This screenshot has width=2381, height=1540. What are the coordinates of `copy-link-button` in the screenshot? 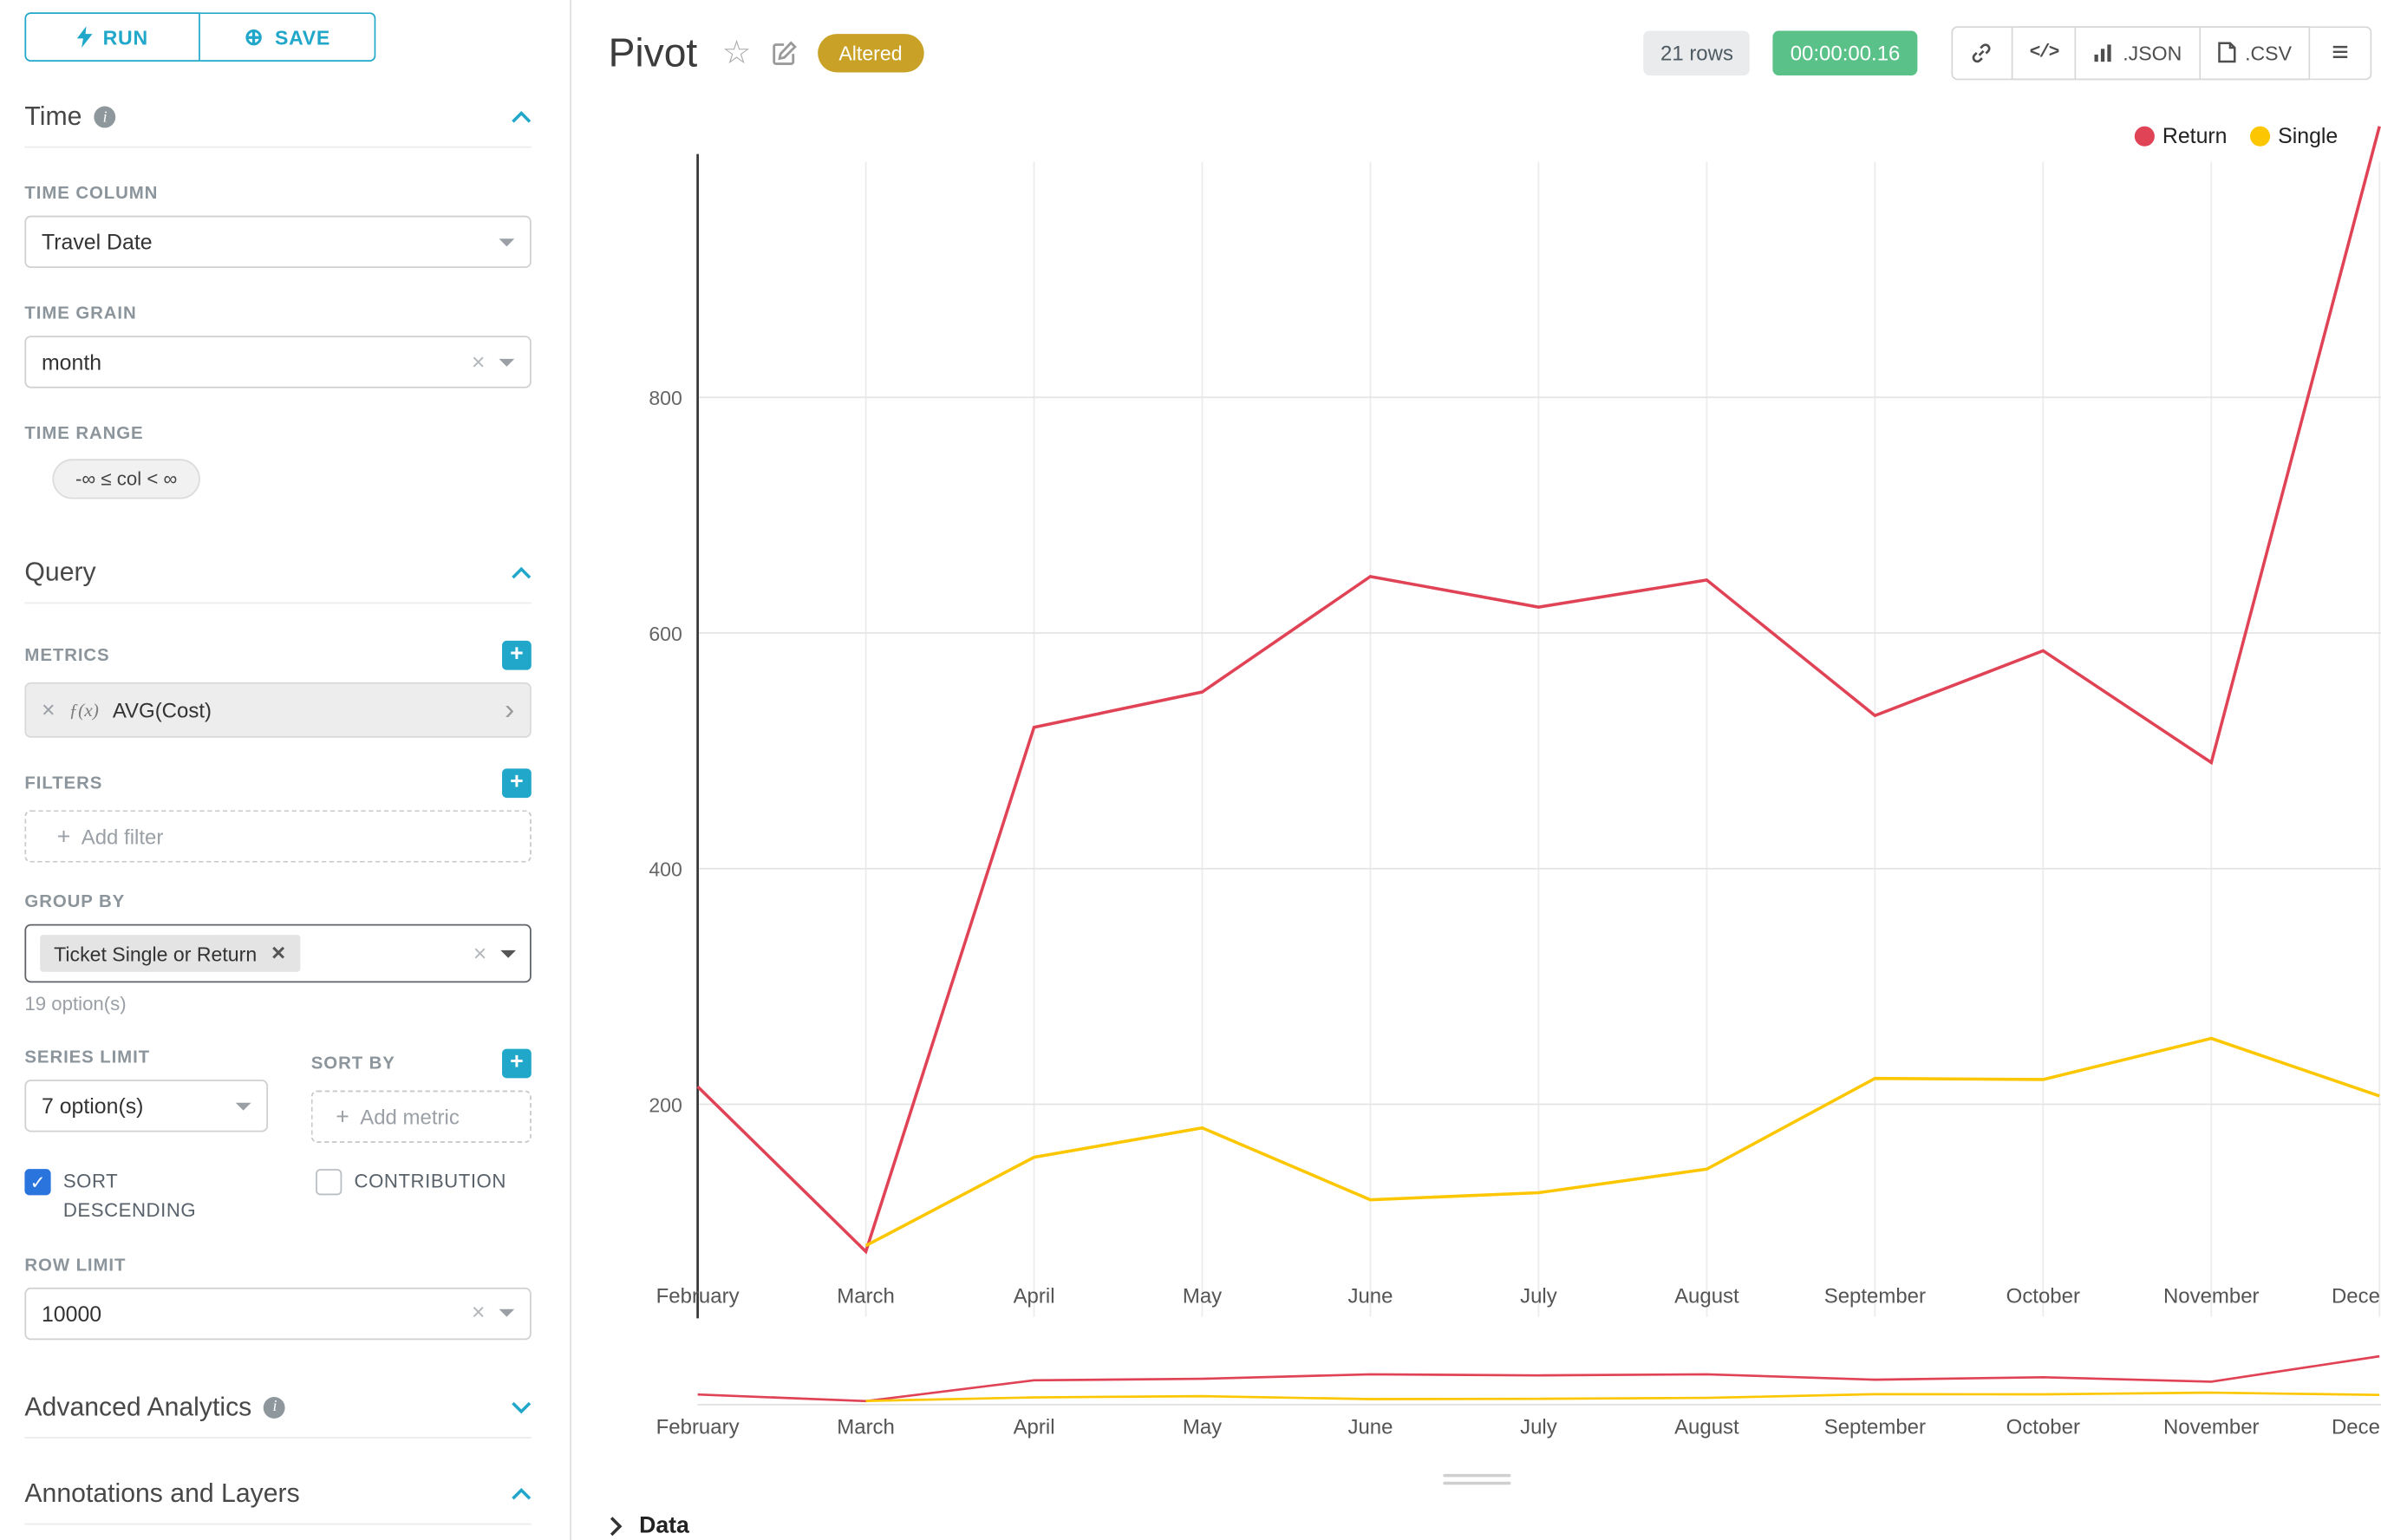 It's located at (1982, 52).